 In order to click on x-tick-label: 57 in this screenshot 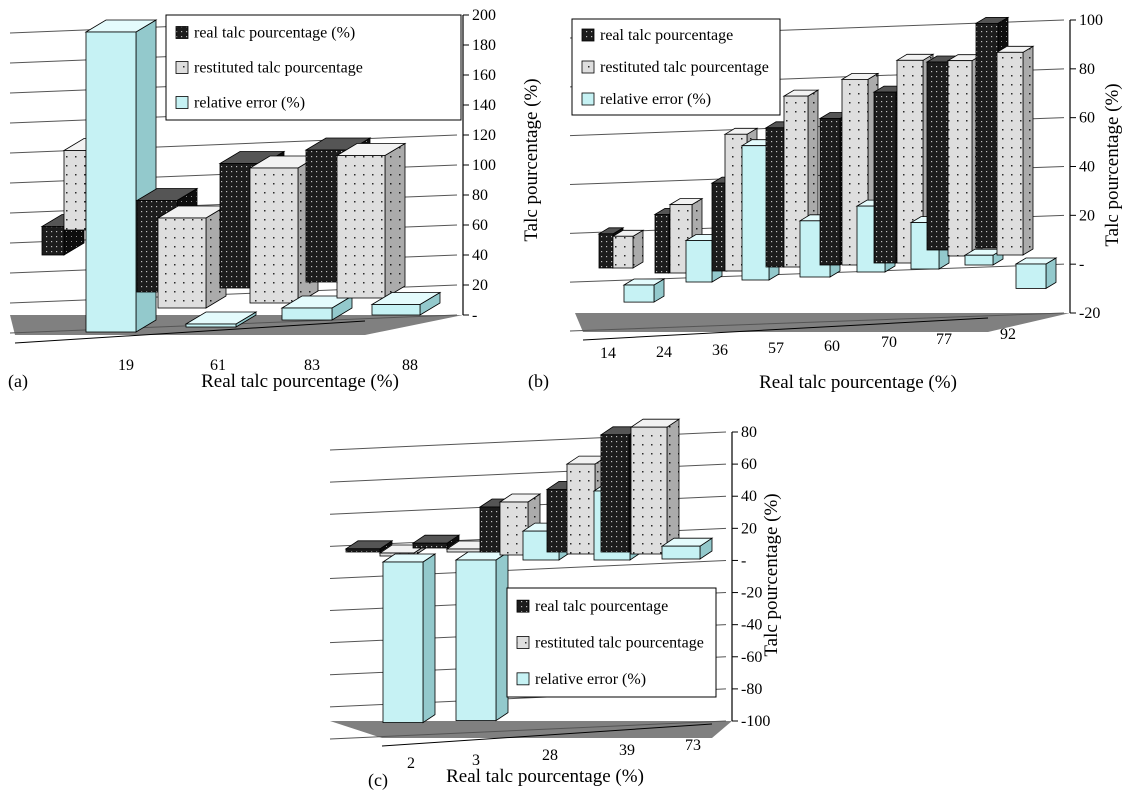, I will do `click(776, 348)`.